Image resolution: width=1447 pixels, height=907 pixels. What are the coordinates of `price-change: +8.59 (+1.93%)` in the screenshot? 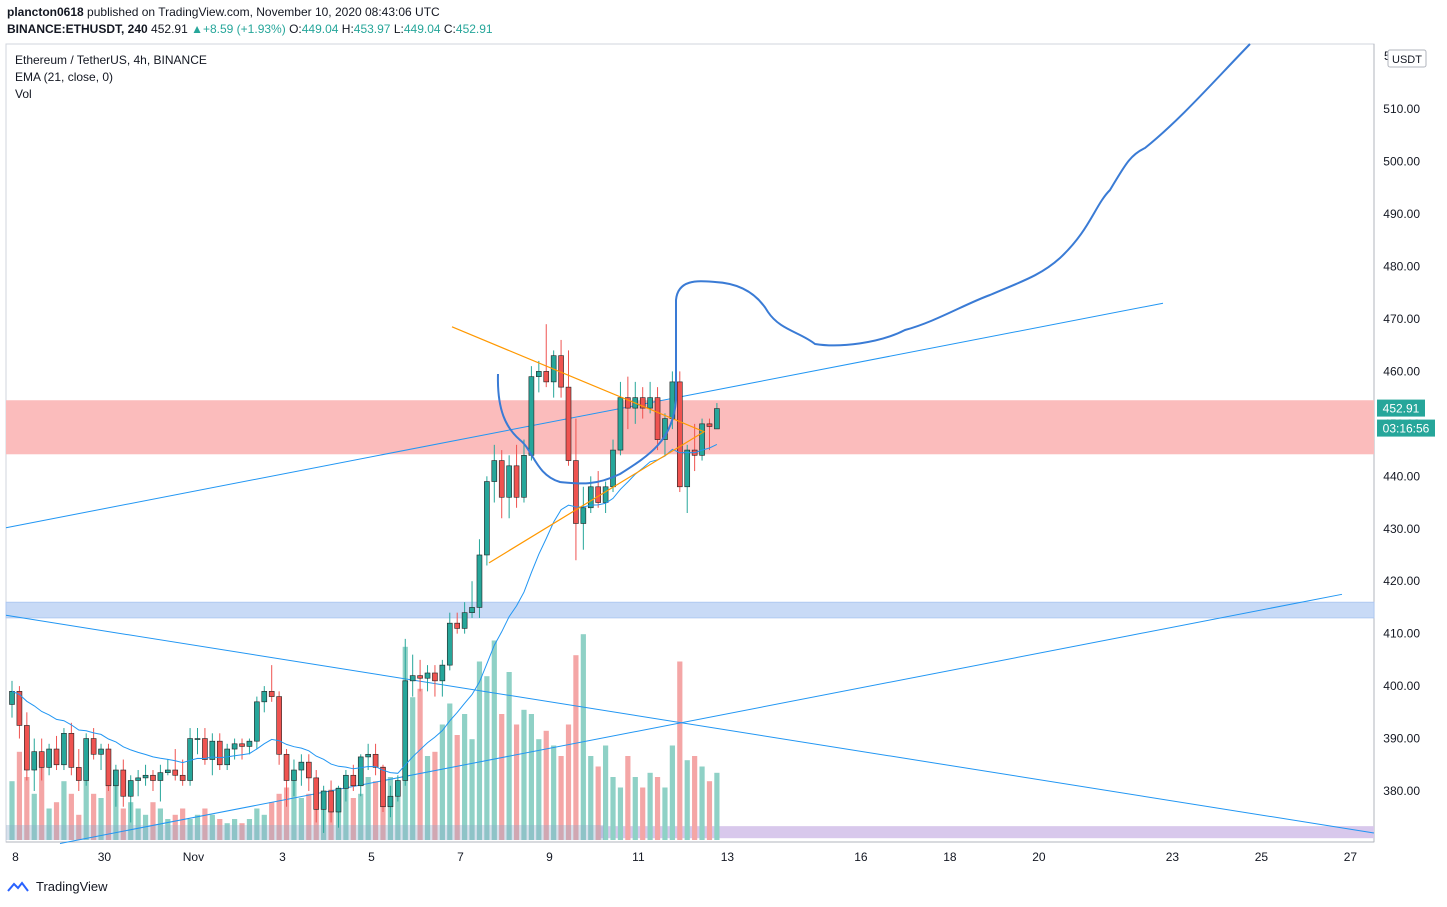 It's located at (244, 29).